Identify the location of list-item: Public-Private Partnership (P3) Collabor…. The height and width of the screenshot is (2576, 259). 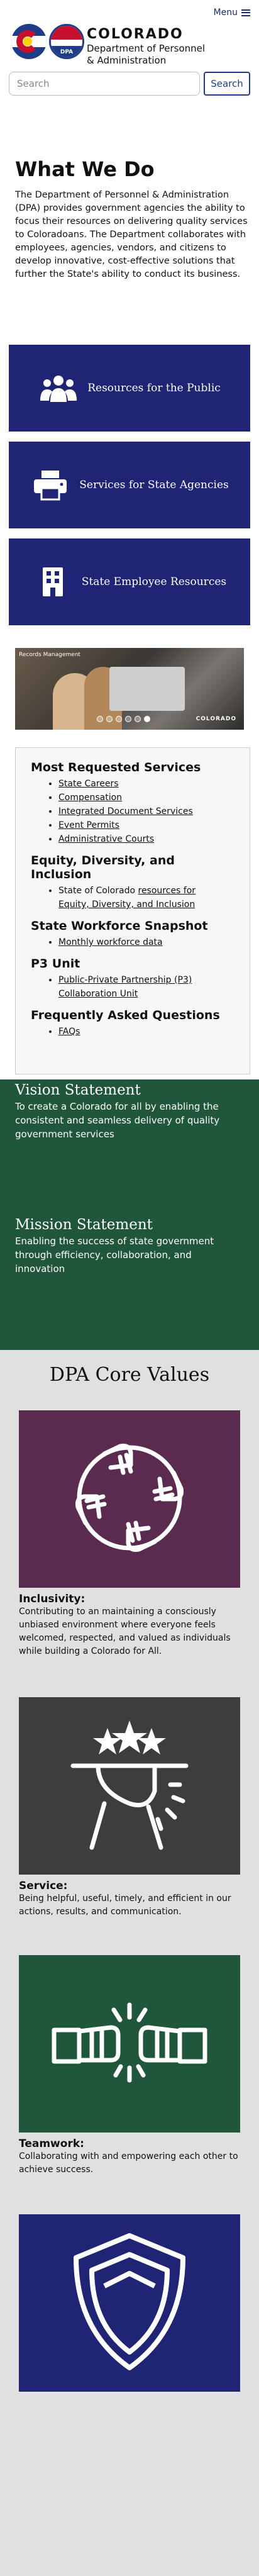
(146, 987).